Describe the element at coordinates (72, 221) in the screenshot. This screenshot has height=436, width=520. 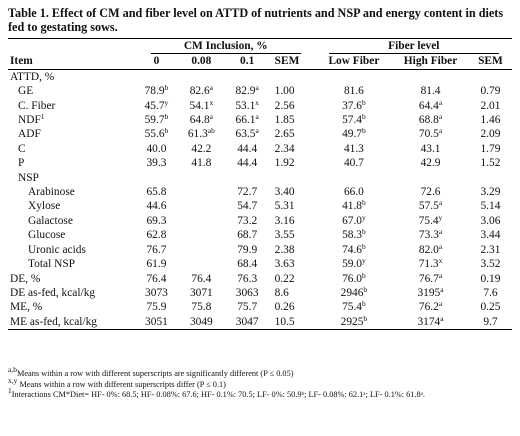
I see `row-label: Galactose` at that location.